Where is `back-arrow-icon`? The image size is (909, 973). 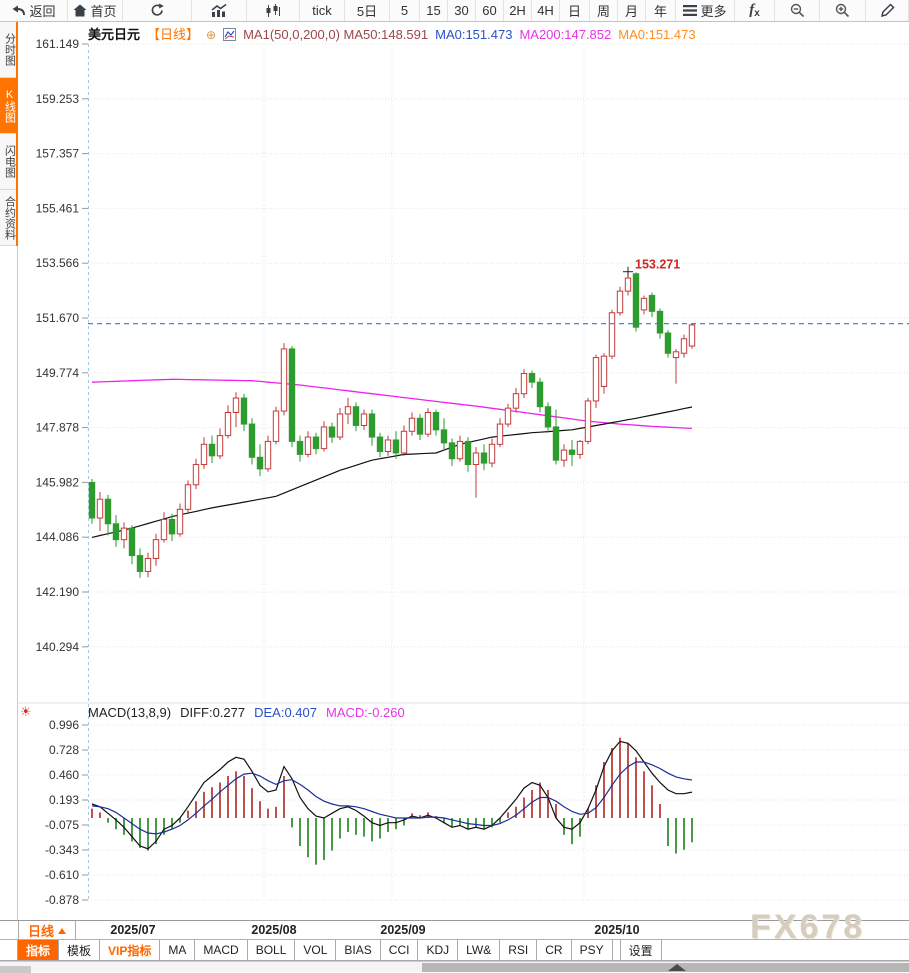 back-arrow-icon is located at coordinates (18, 11).